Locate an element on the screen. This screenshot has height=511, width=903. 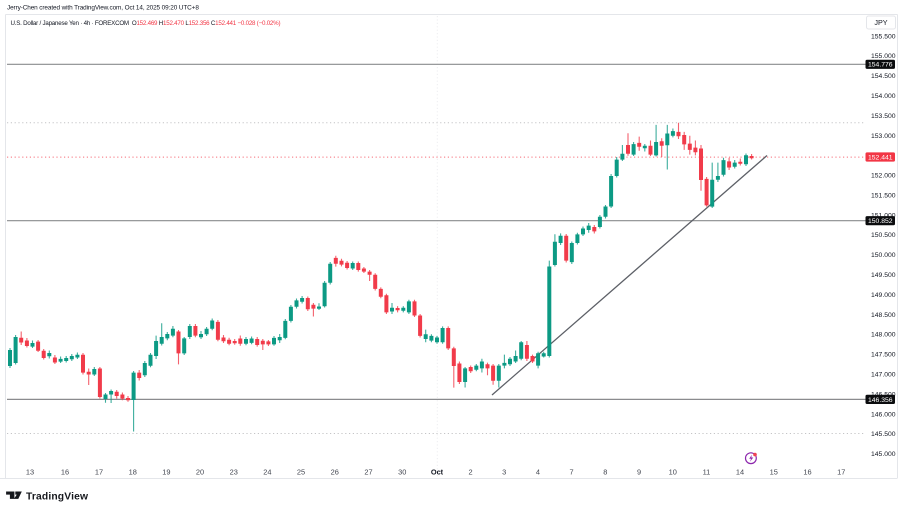
svg-text: 4 is located at coordinates (538, 472).